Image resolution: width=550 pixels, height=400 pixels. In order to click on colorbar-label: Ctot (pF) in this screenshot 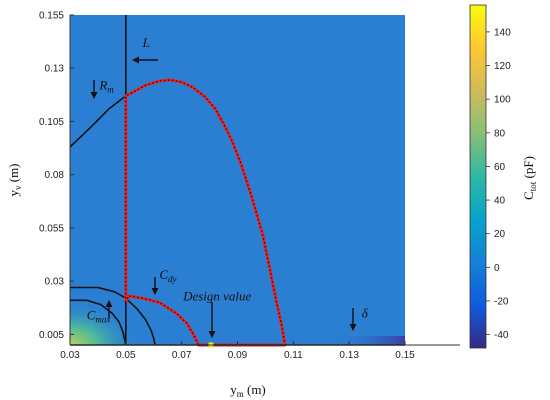, I will do `click(529, 178)`.